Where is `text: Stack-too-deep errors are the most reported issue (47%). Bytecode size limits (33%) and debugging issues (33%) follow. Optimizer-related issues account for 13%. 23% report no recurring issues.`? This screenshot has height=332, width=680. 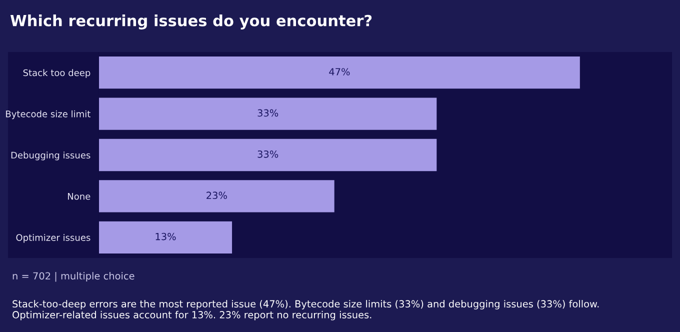
text: Stack-too-deep errors are the most reported issue (47%). Bytecode size limits (33%) and debugging issues (33%) follow. Optimizer-related issues account for 13%. 23% report no recurring issues. is located at coordinates (305, 310).